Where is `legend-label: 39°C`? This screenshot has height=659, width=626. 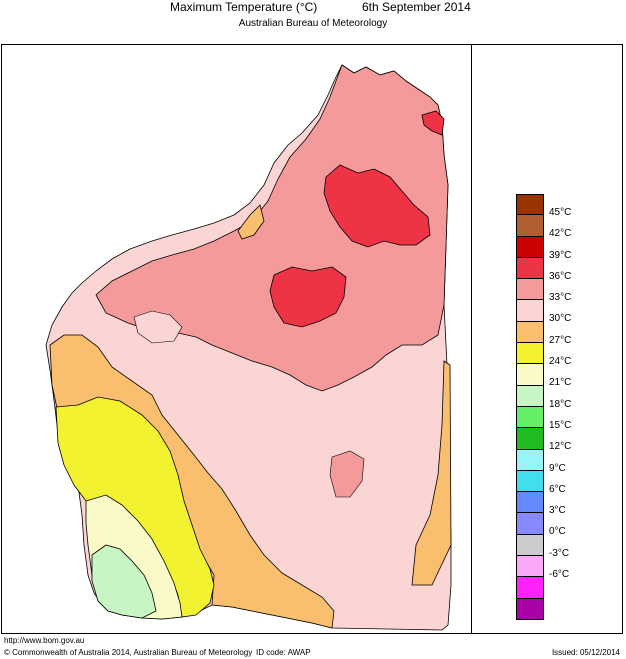 legend-label: 39°C is located at coordinates (560, 255).